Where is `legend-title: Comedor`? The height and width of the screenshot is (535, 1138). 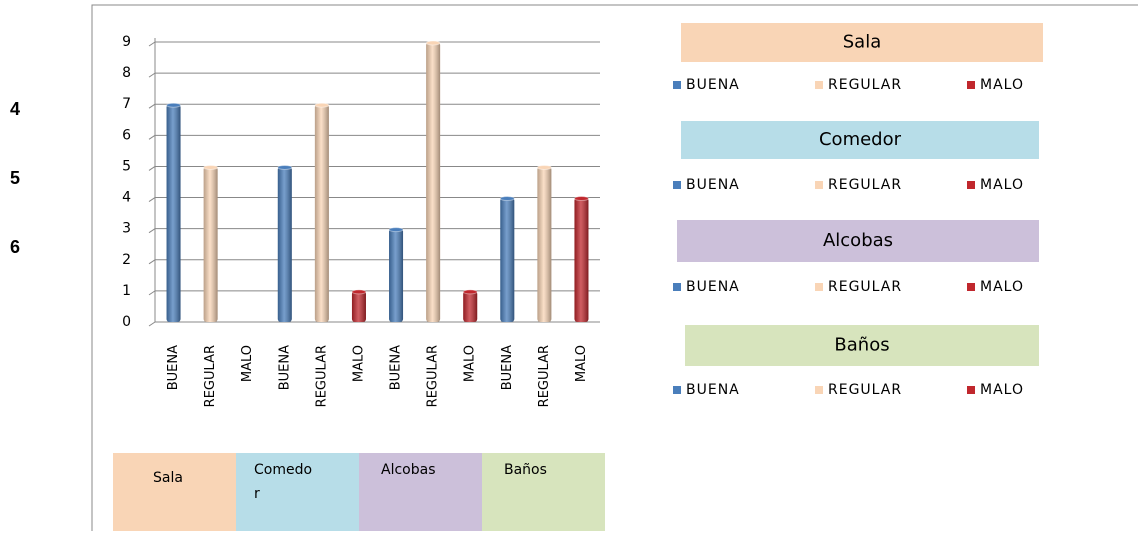
legend-title: Comedor is located at coordinates (860, 139).